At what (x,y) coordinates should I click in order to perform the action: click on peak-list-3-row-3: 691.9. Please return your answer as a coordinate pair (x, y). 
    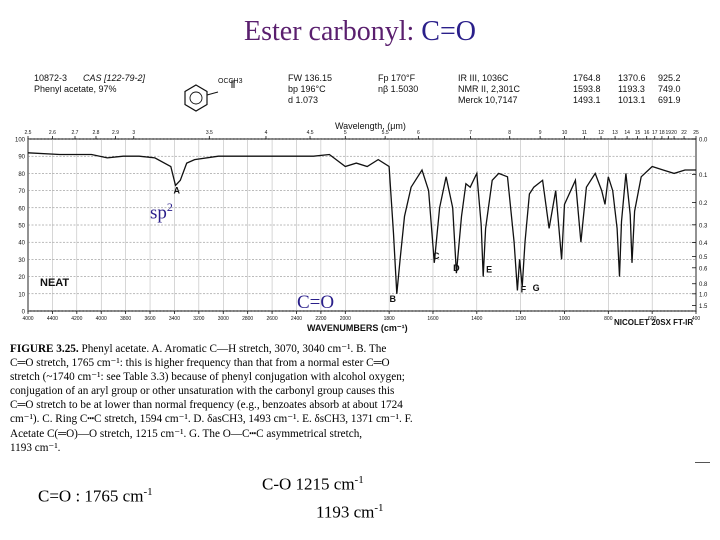
    Looking at the image, I should click on (669, 100).